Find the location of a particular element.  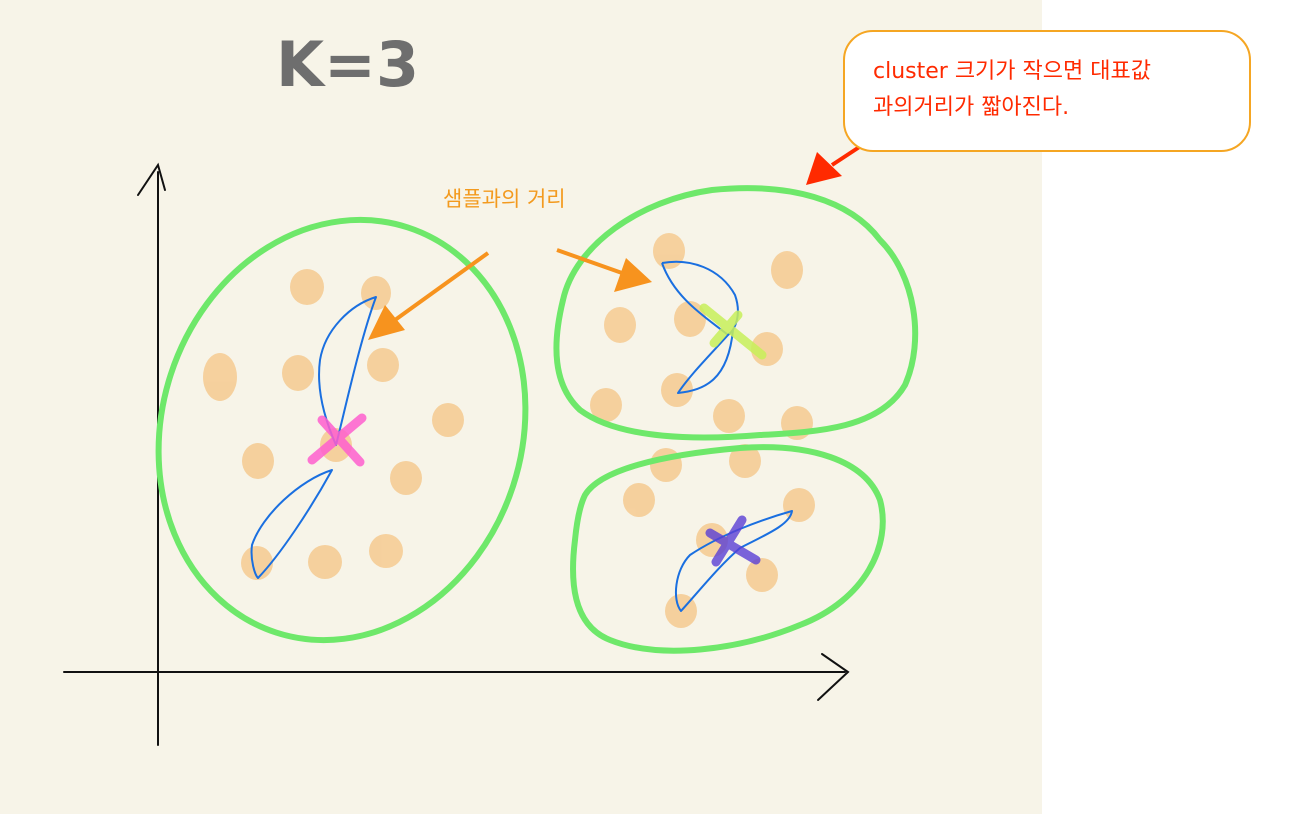

arrow-right-shaft is located at coordinates (589, 261).